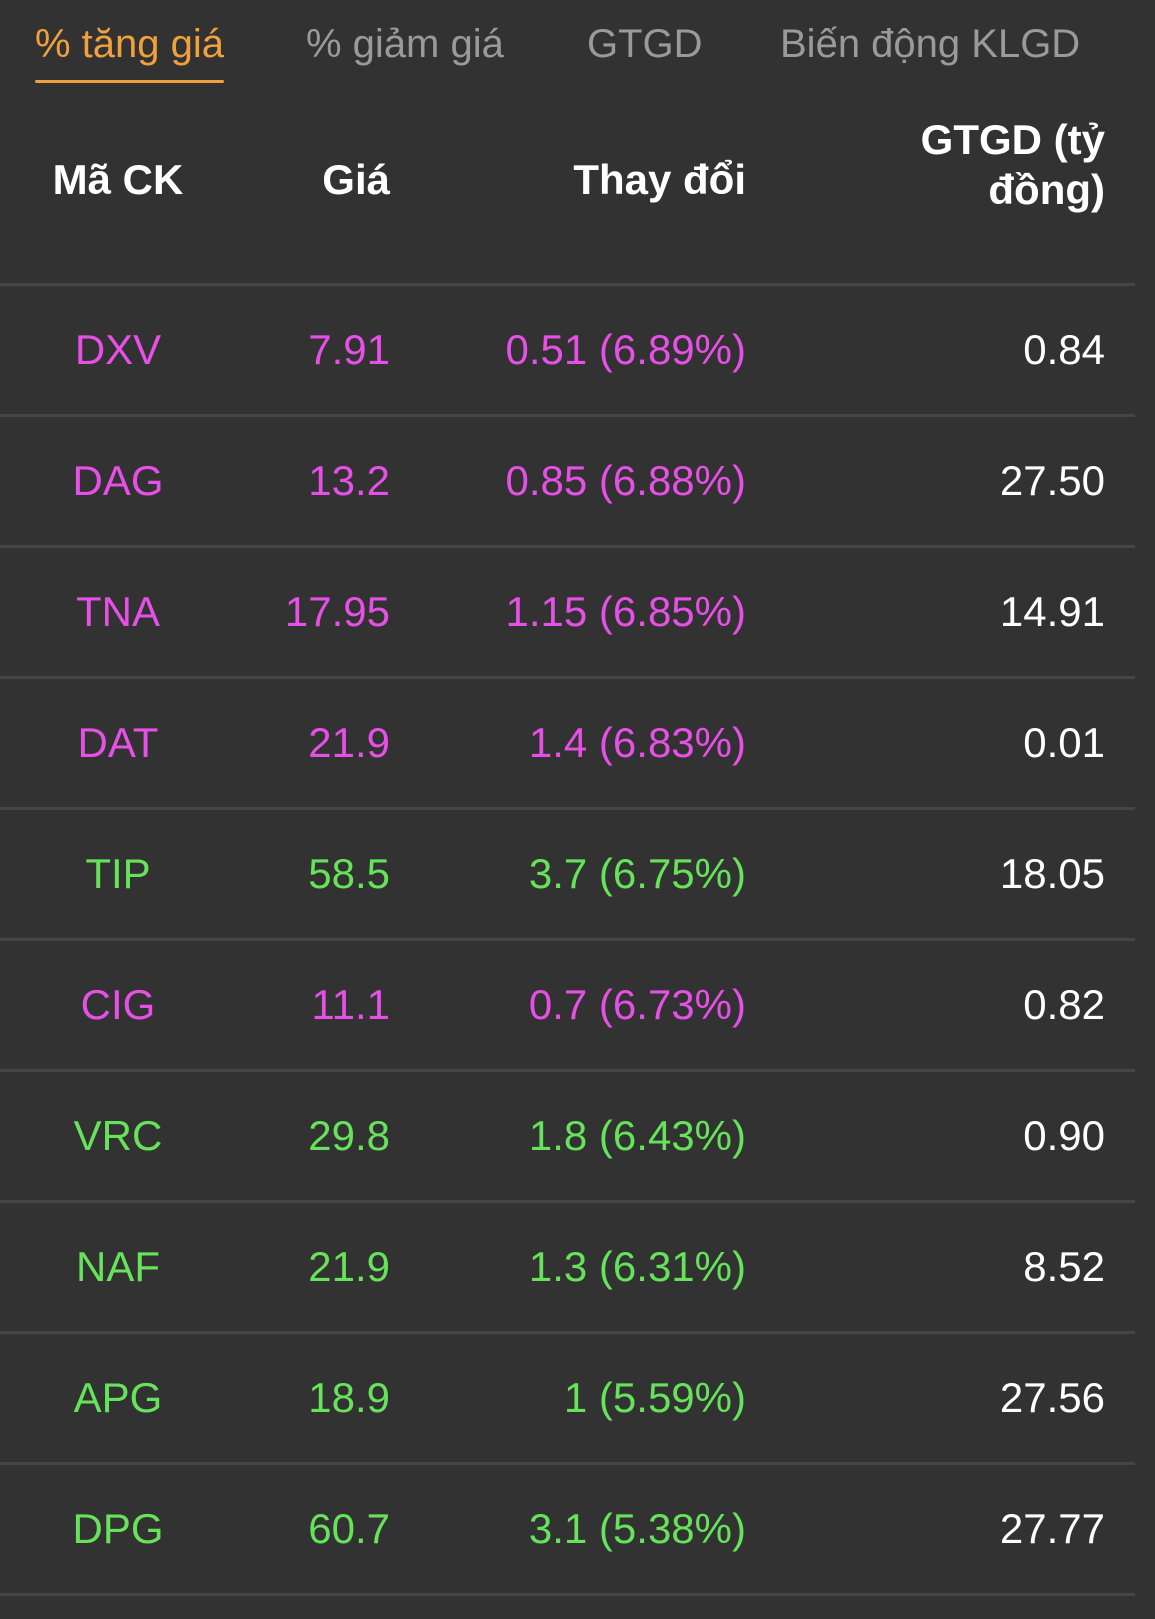 Image resolution: width=1155 pixels, height=1619 pixels. I want to click on stock-change: 0.51 (6.89%), so click(625, 349).